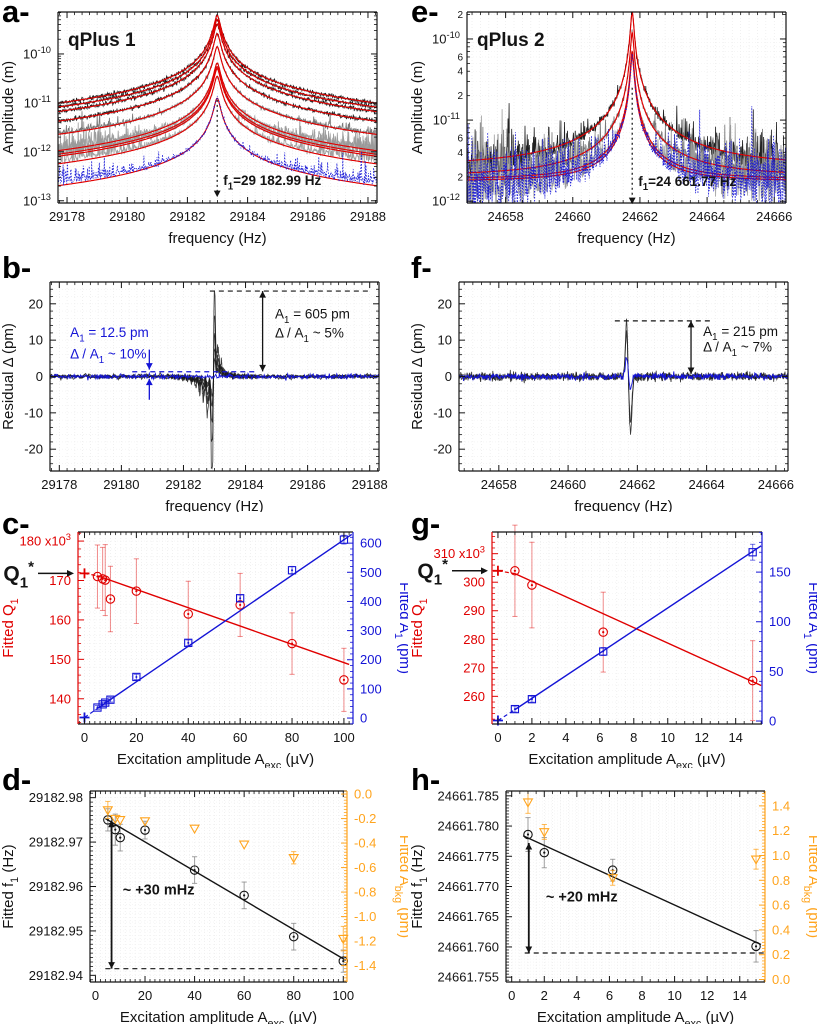 The width and height of the screenshot is (817, 1024). What do you see at coordinates (267, 148) in the screenshot?
I see `annotations: f1=29 182.99 Hz` at bounding box center [267, 148].